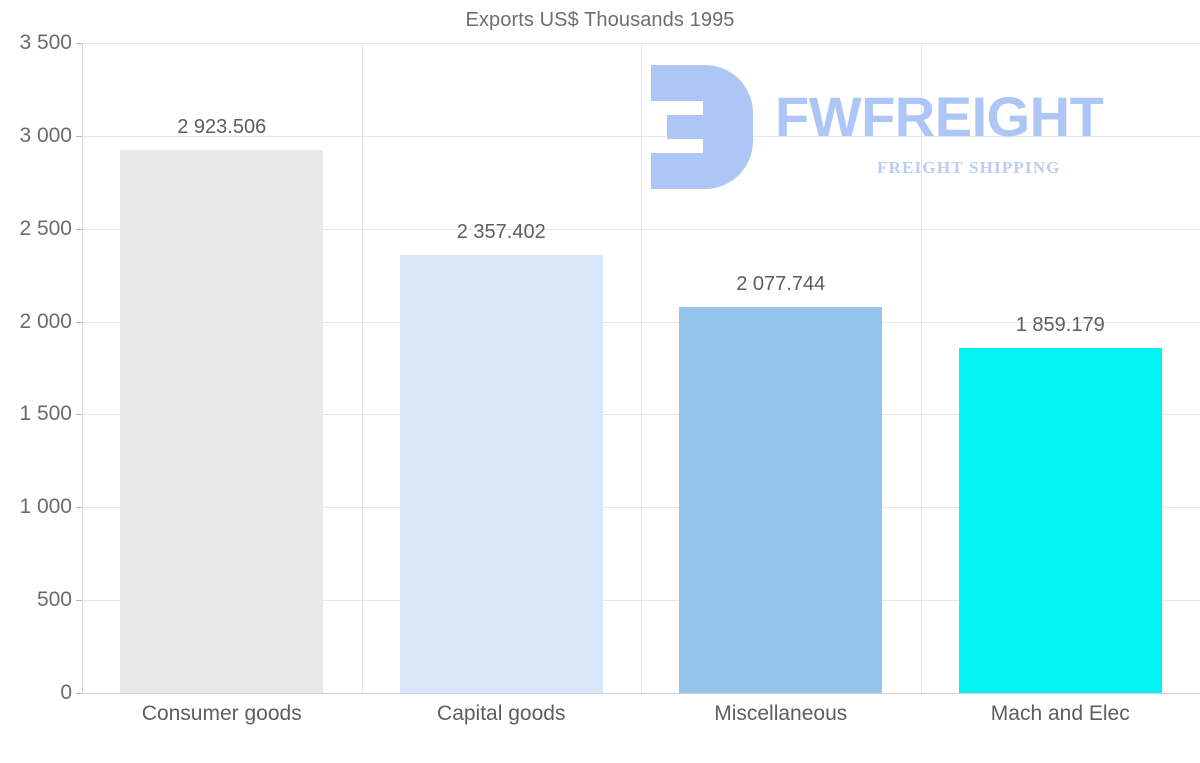 Image resolution: width=1200 pixels, height=763 pixels. I want to click on y-axis-line, so click(82, 368).